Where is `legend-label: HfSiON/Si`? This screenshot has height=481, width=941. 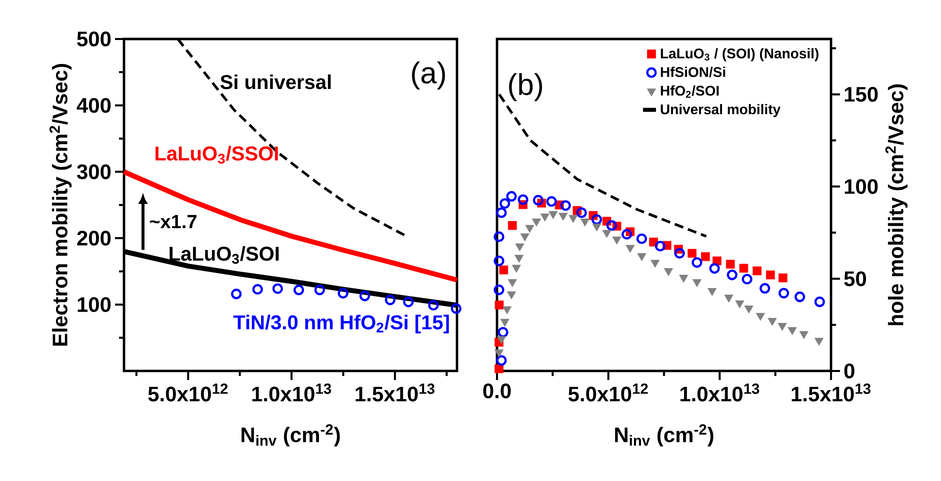 legend-label: HfSiON/Si is located at coordinates (693, 72).